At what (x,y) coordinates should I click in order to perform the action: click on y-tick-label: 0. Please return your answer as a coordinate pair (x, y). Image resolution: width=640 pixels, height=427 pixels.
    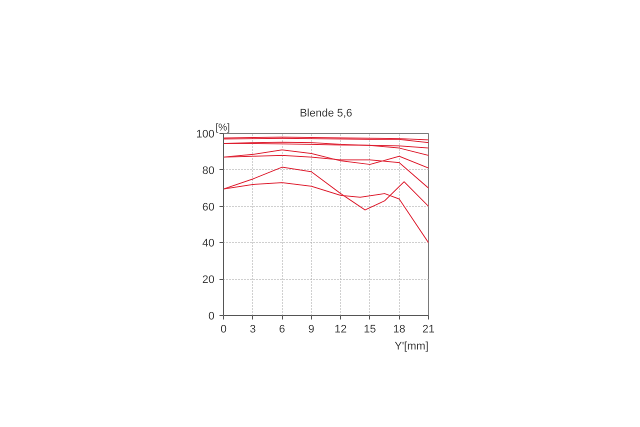
    Looking at the image, I should click on (211, 316).